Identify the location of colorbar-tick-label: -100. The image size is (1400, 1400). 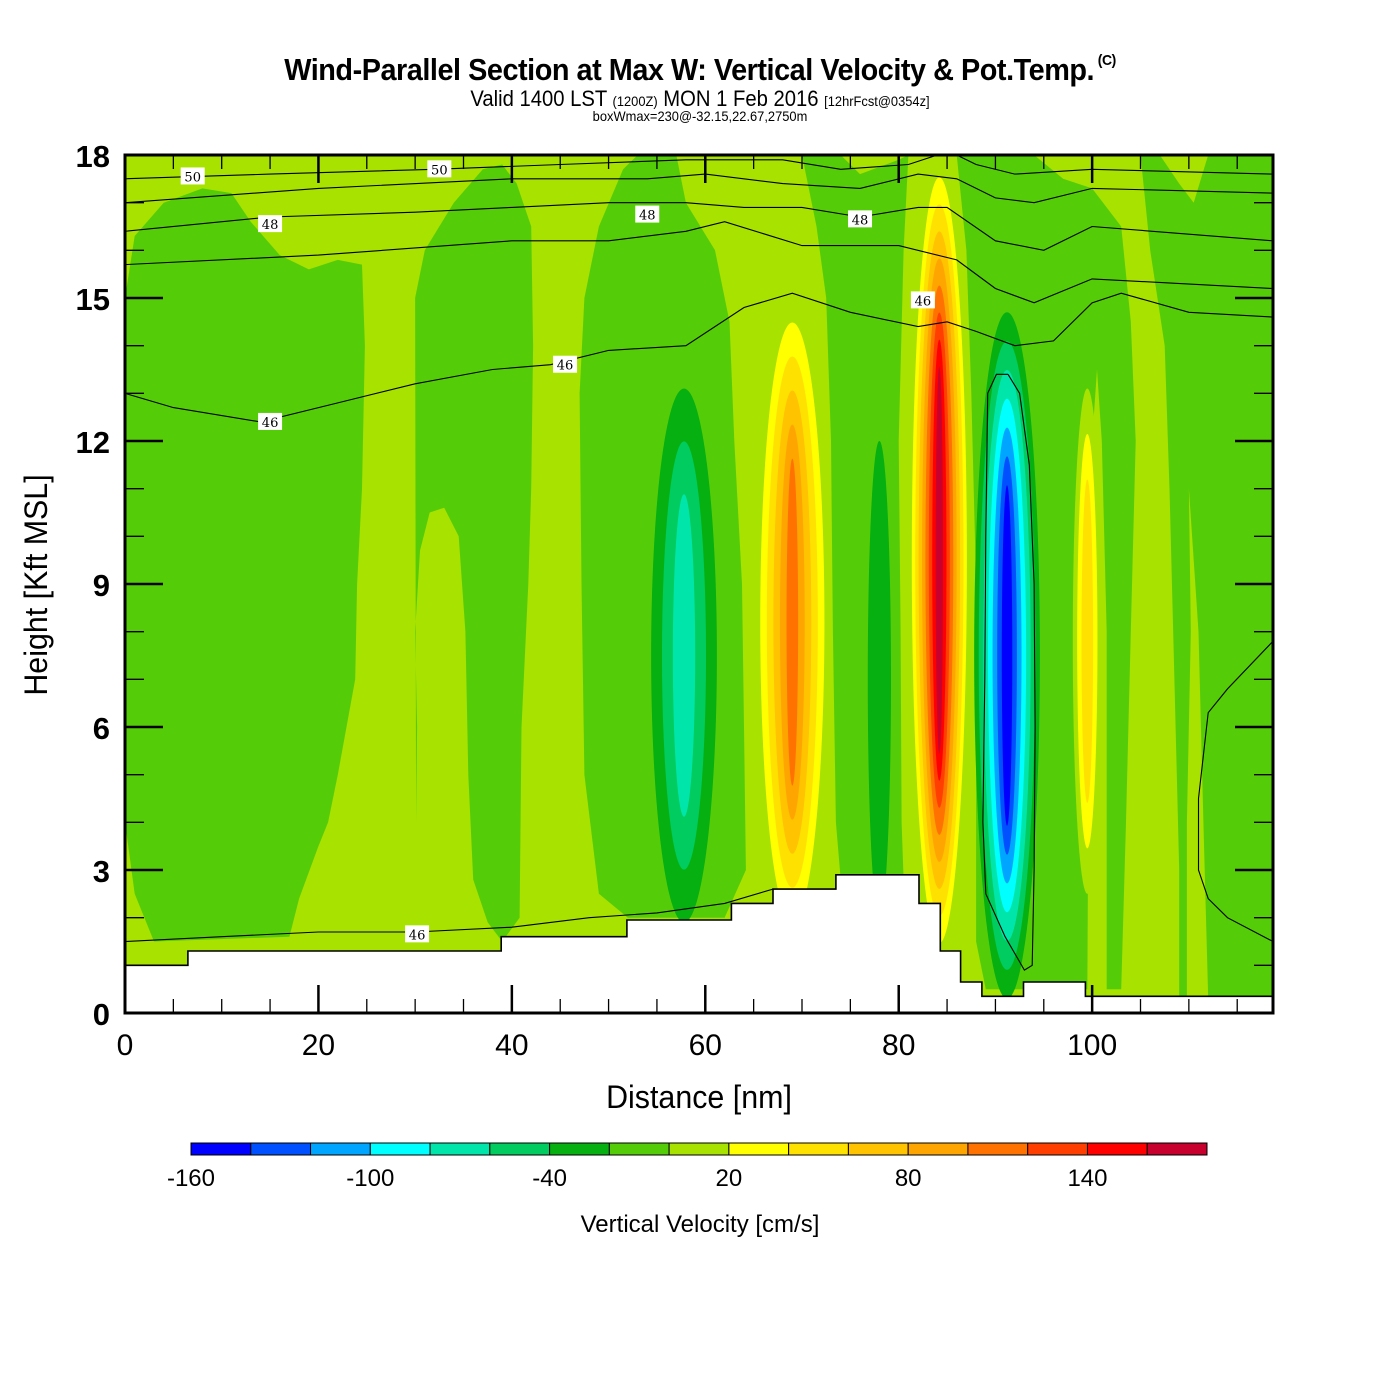
(370, 1178).